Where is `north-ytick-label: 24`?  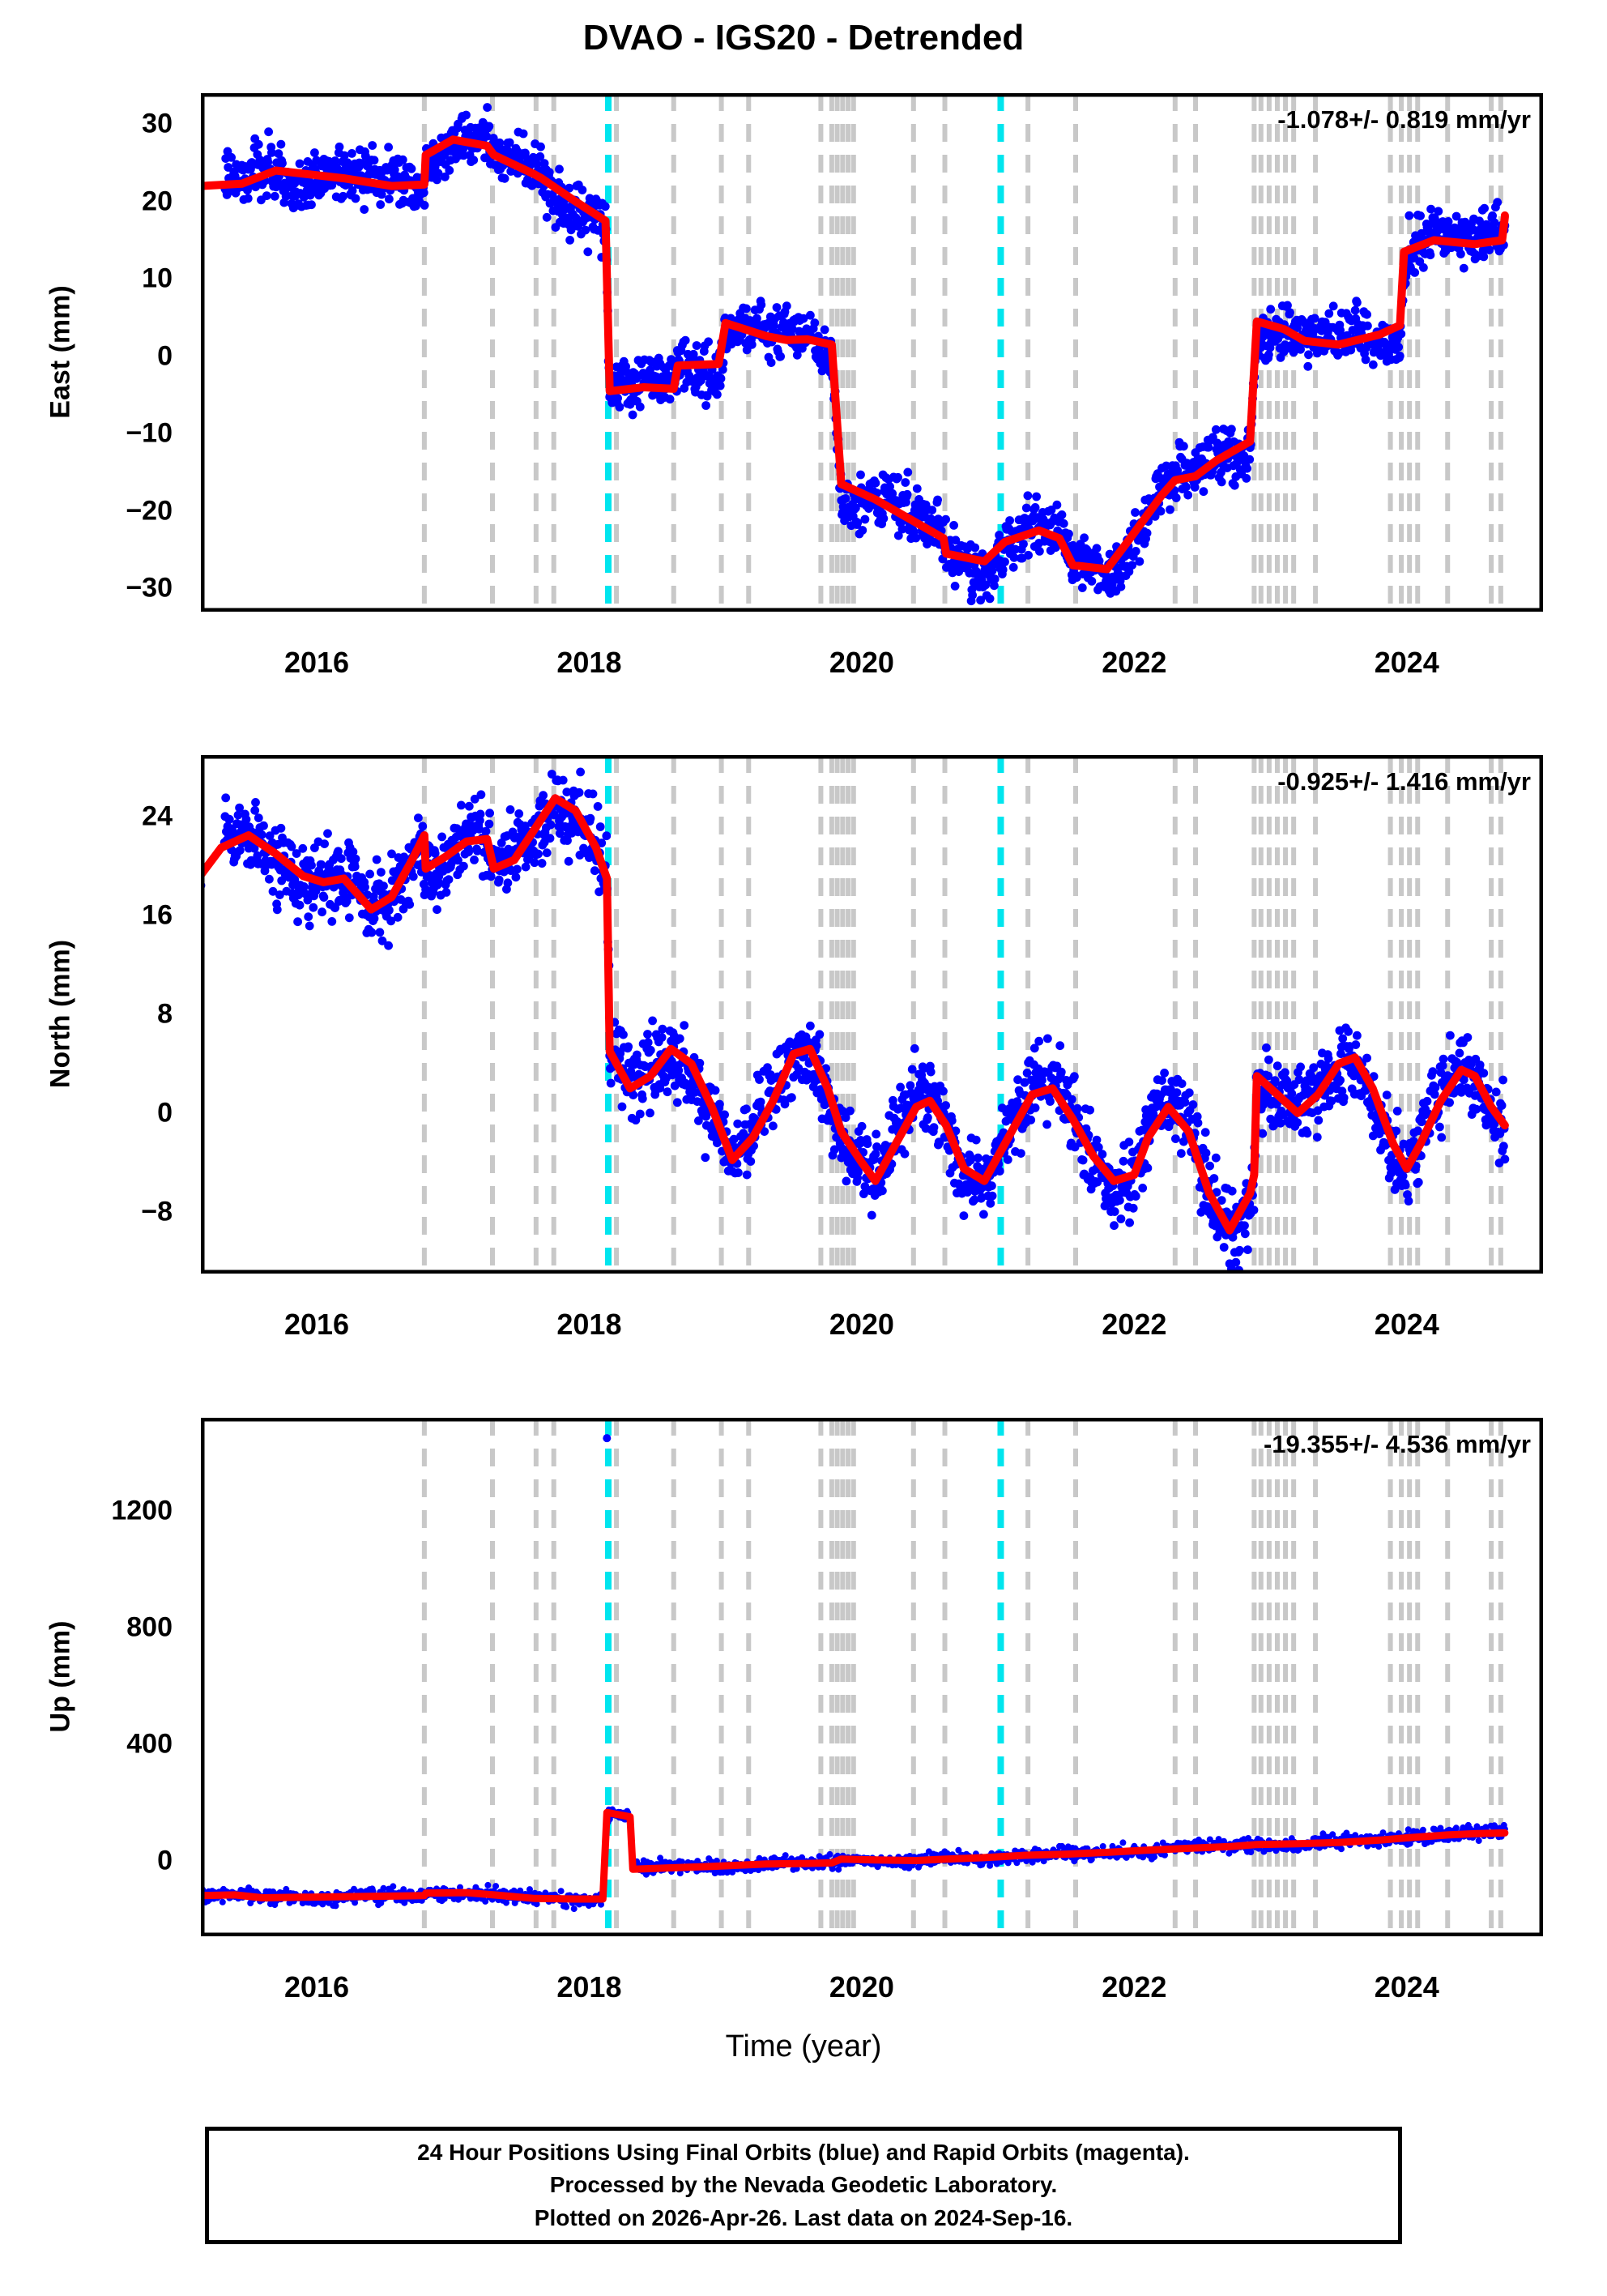 north-ytick-label: 24 is located at coordinates (157, 816).